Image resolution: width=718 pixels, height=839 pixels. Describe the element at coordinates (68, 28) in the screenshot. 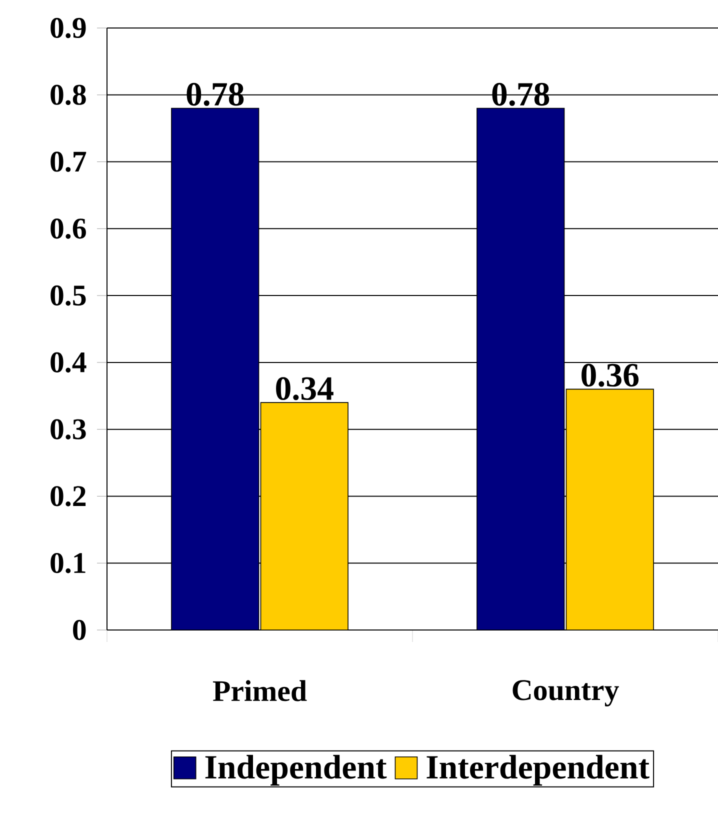

I see `y-tick-label: 0.9` at that location.